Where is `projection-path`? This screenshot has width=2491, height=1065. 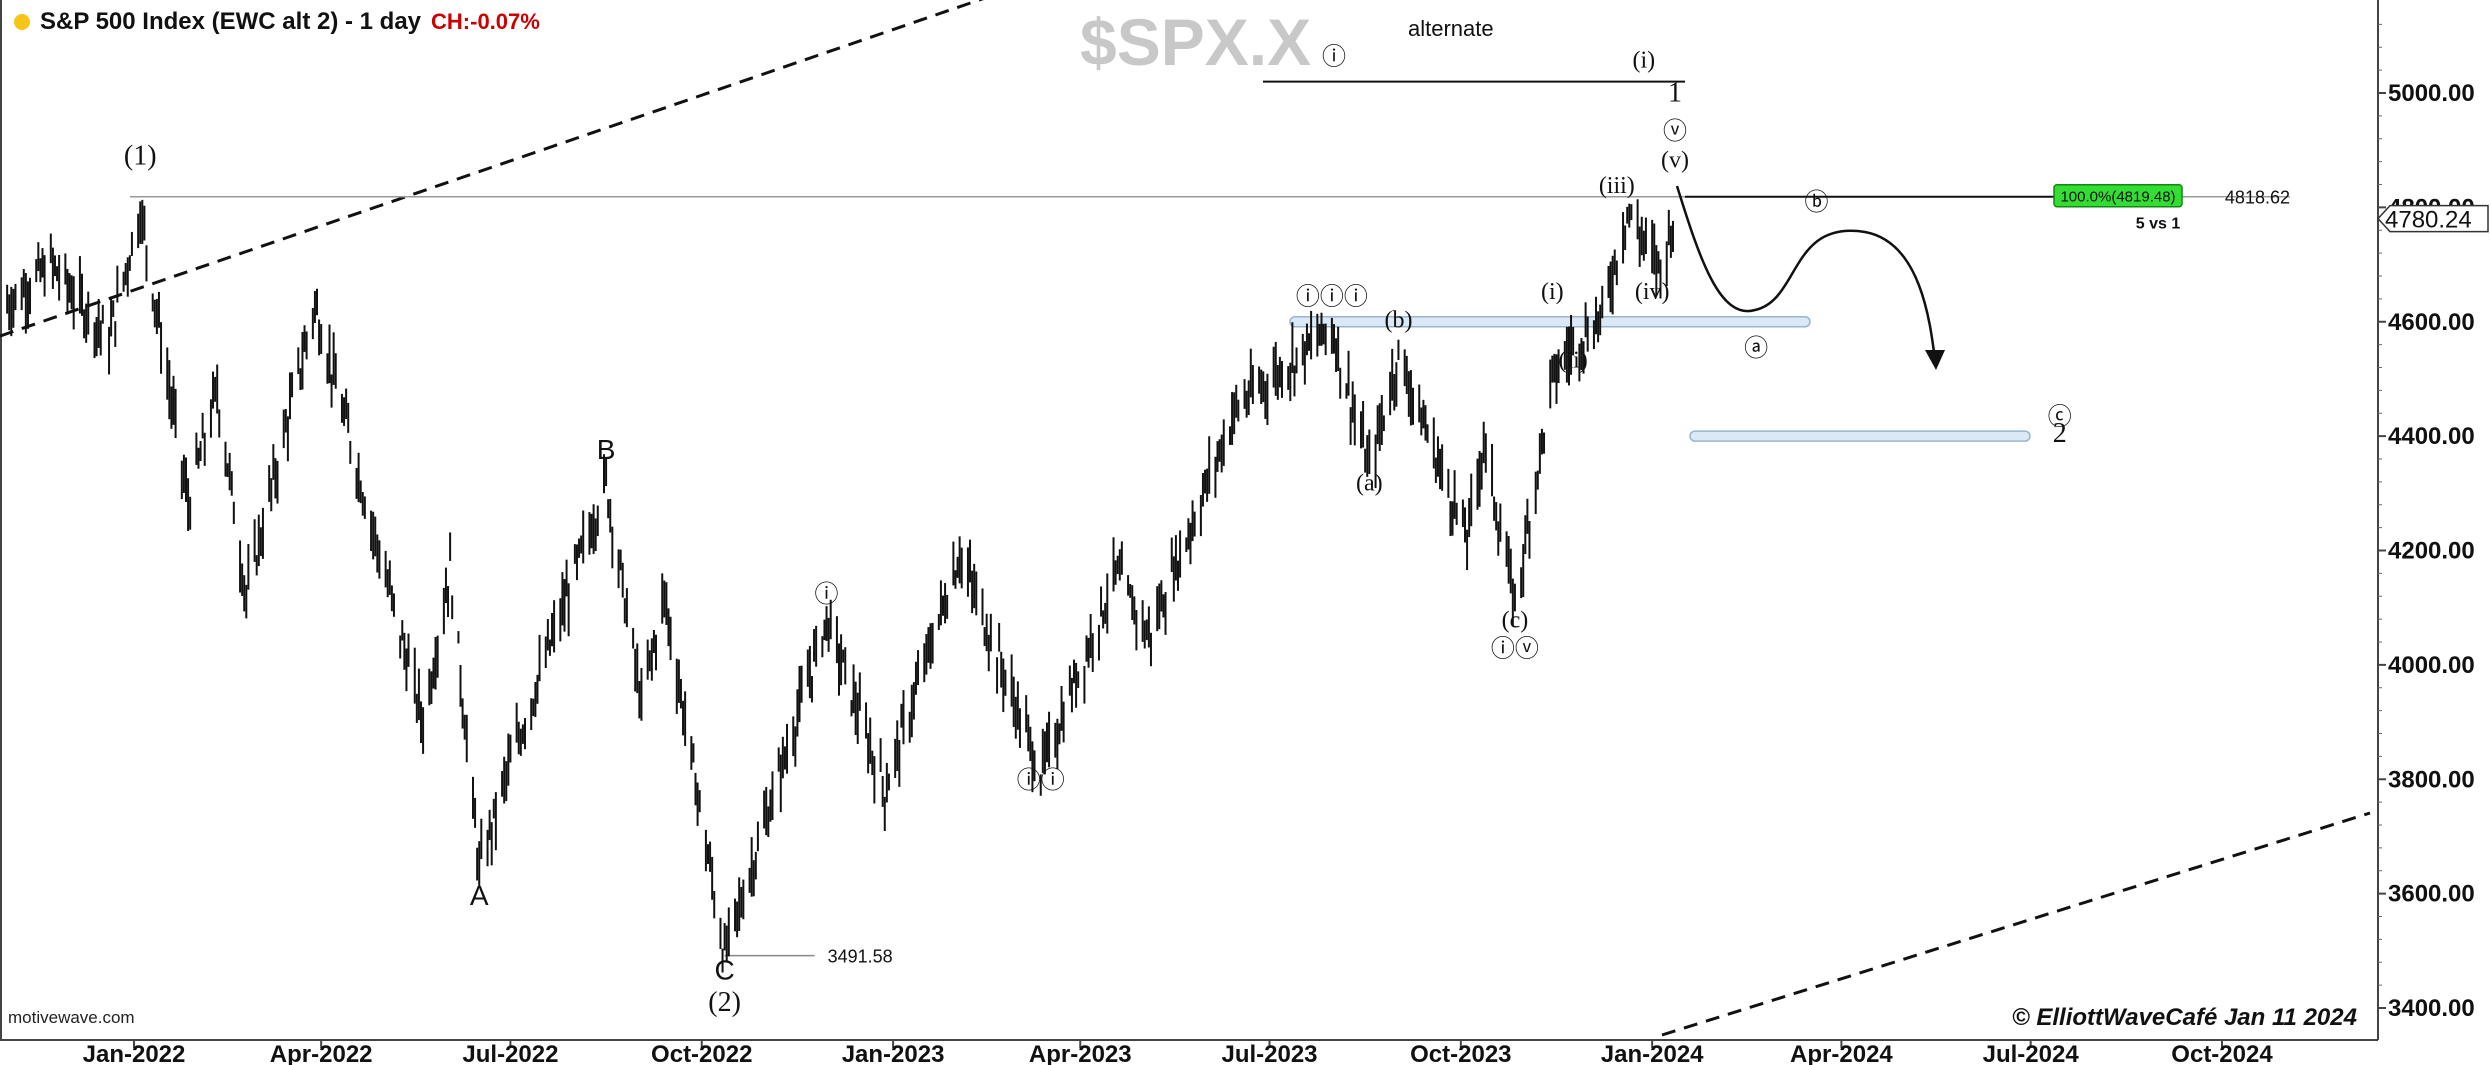
projection-path is located at coordinates (1806, 273).